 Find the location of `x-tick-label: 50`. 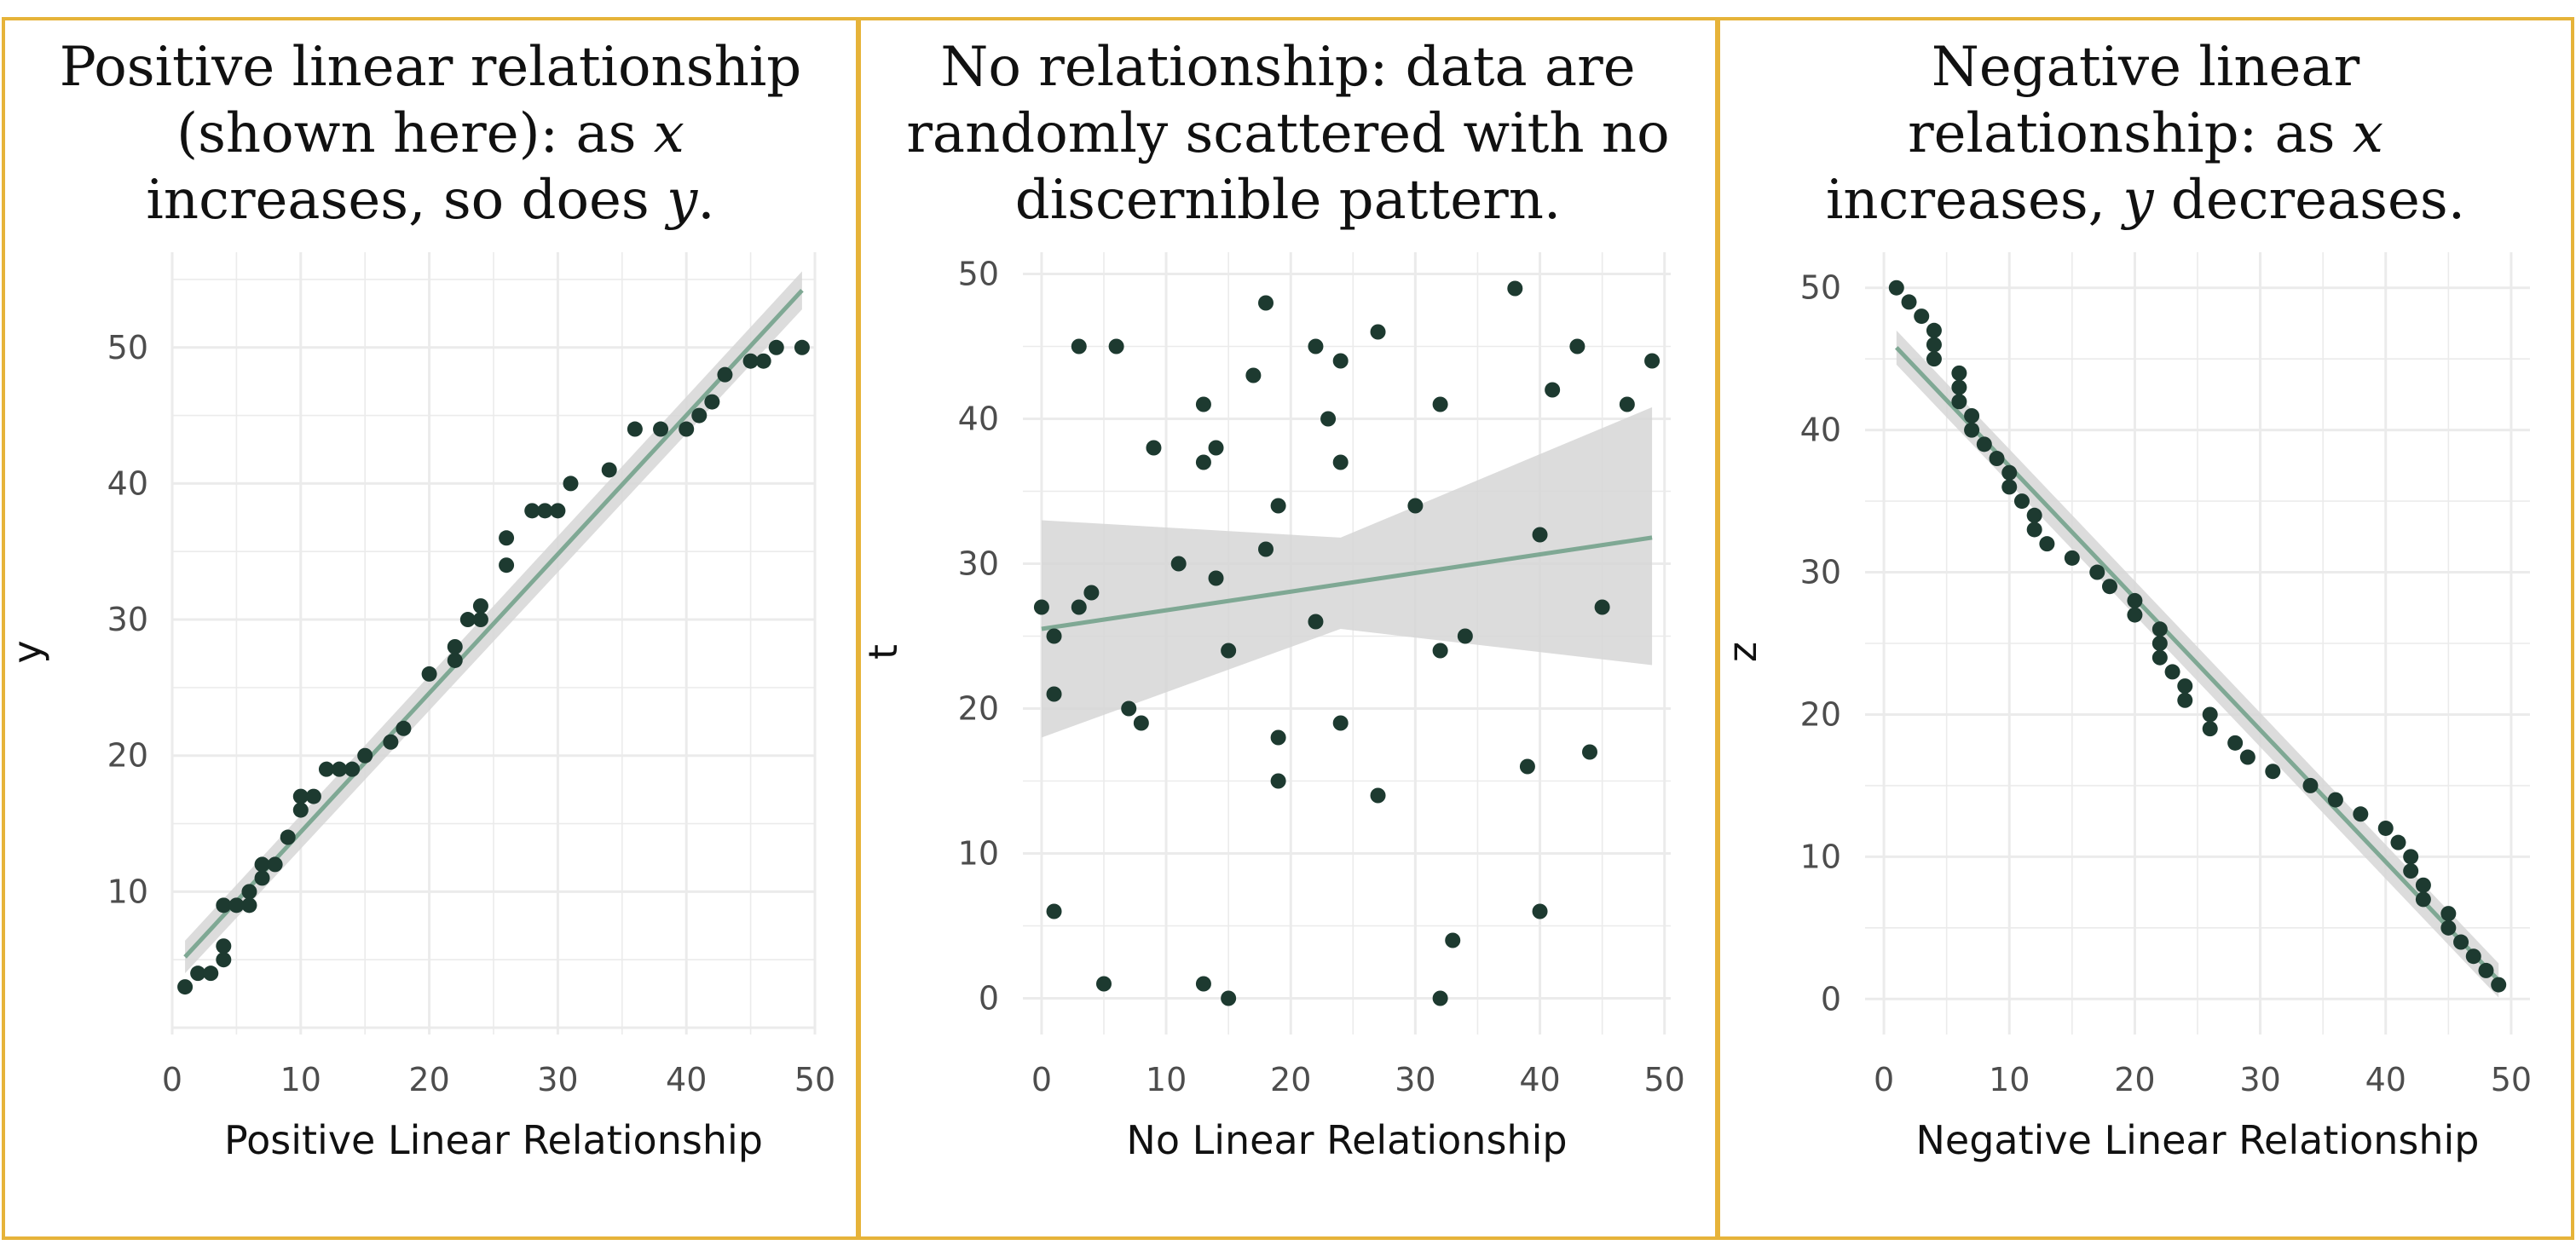

x-tick-label: 50 is located at coordinates (2511, 1079).